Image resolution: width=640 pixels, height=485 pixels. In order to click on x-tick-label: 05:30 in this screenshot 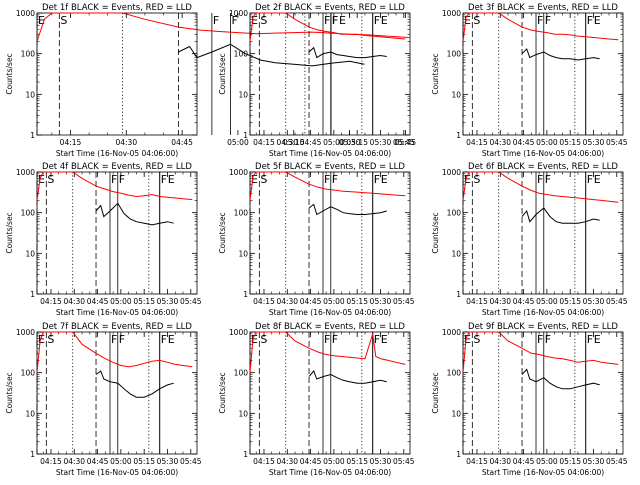, I will do `click(168, 461)`.